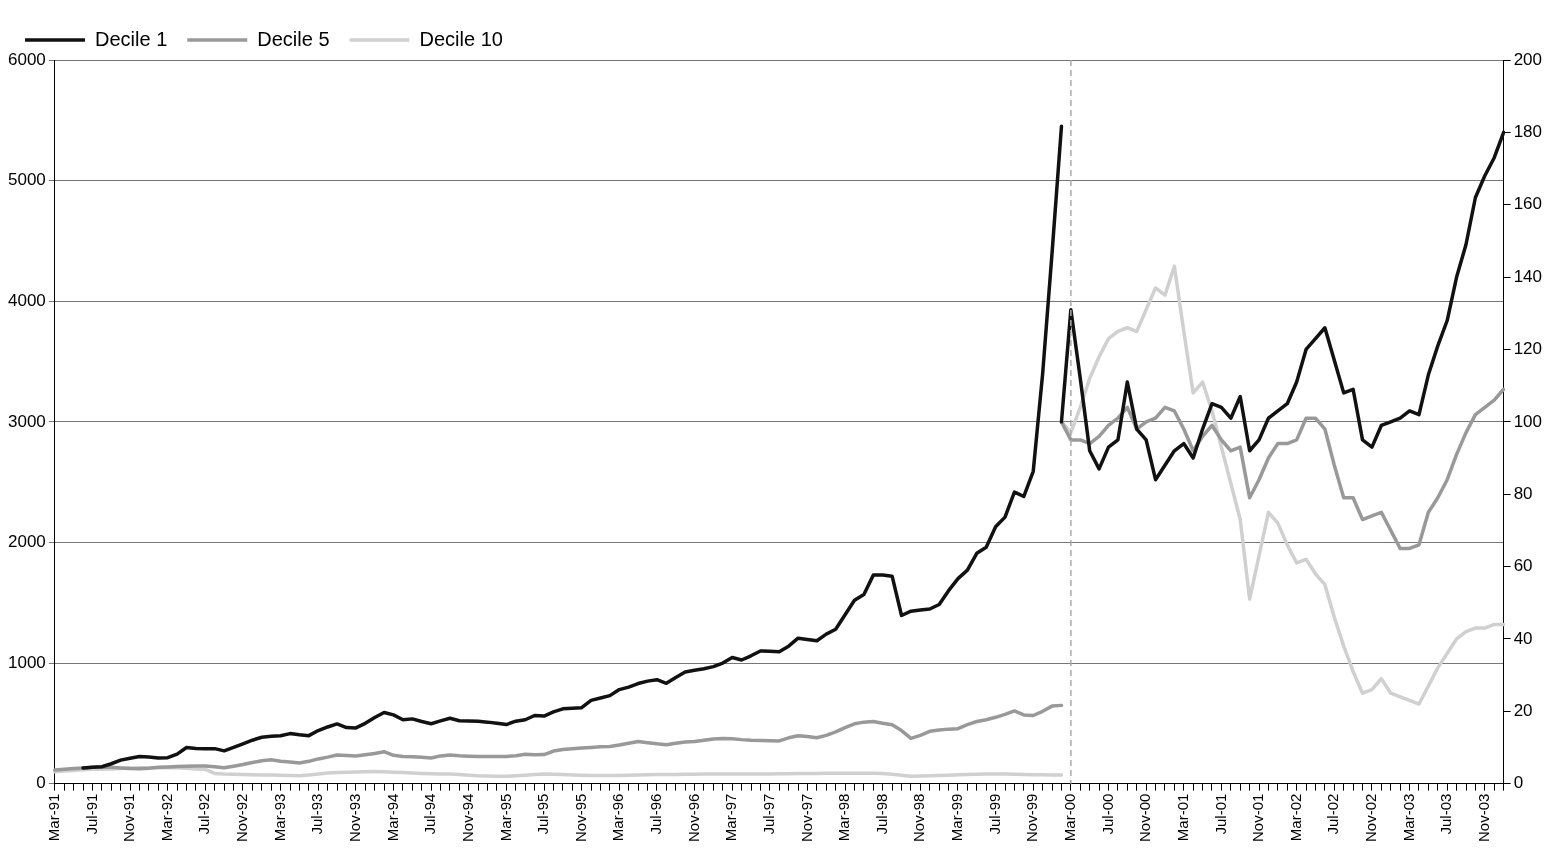 The height and width of the screenshot is (850, 1555). I want to click on y-tick-label: 3000, so click(26, 421).